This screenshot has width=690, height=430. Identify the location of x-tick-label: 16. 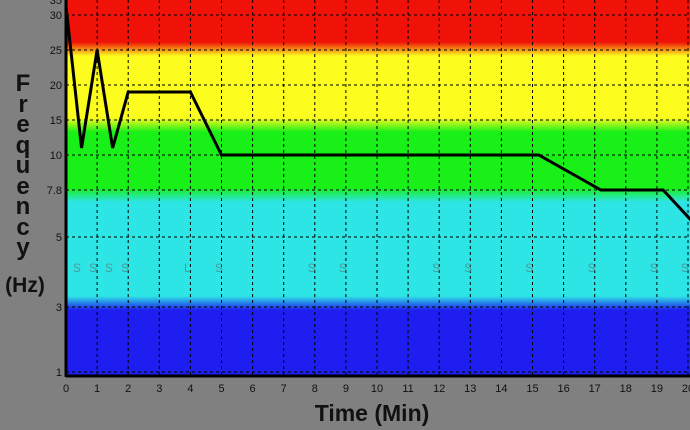
(563, 389).